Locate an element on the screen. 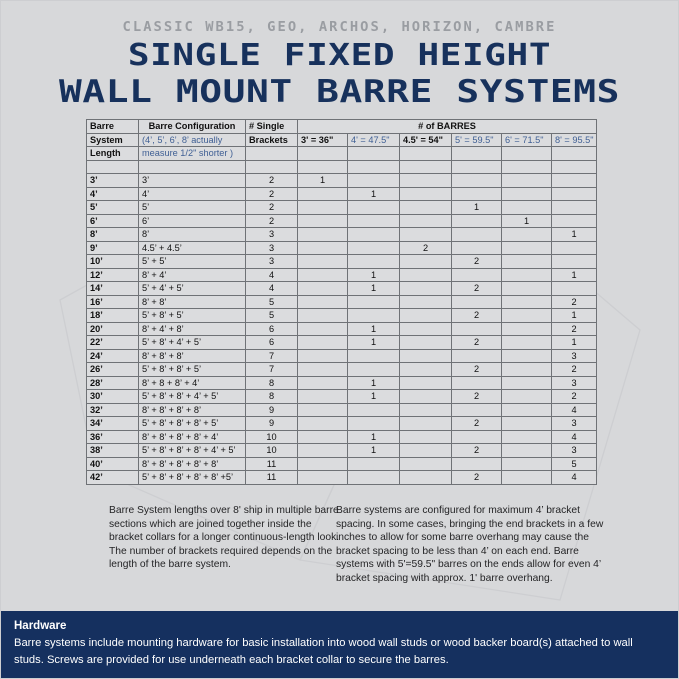 The width and height of the screenshot is (679, 679). cell-barre-configuration: 5’ is located at coordinates (192, 207).